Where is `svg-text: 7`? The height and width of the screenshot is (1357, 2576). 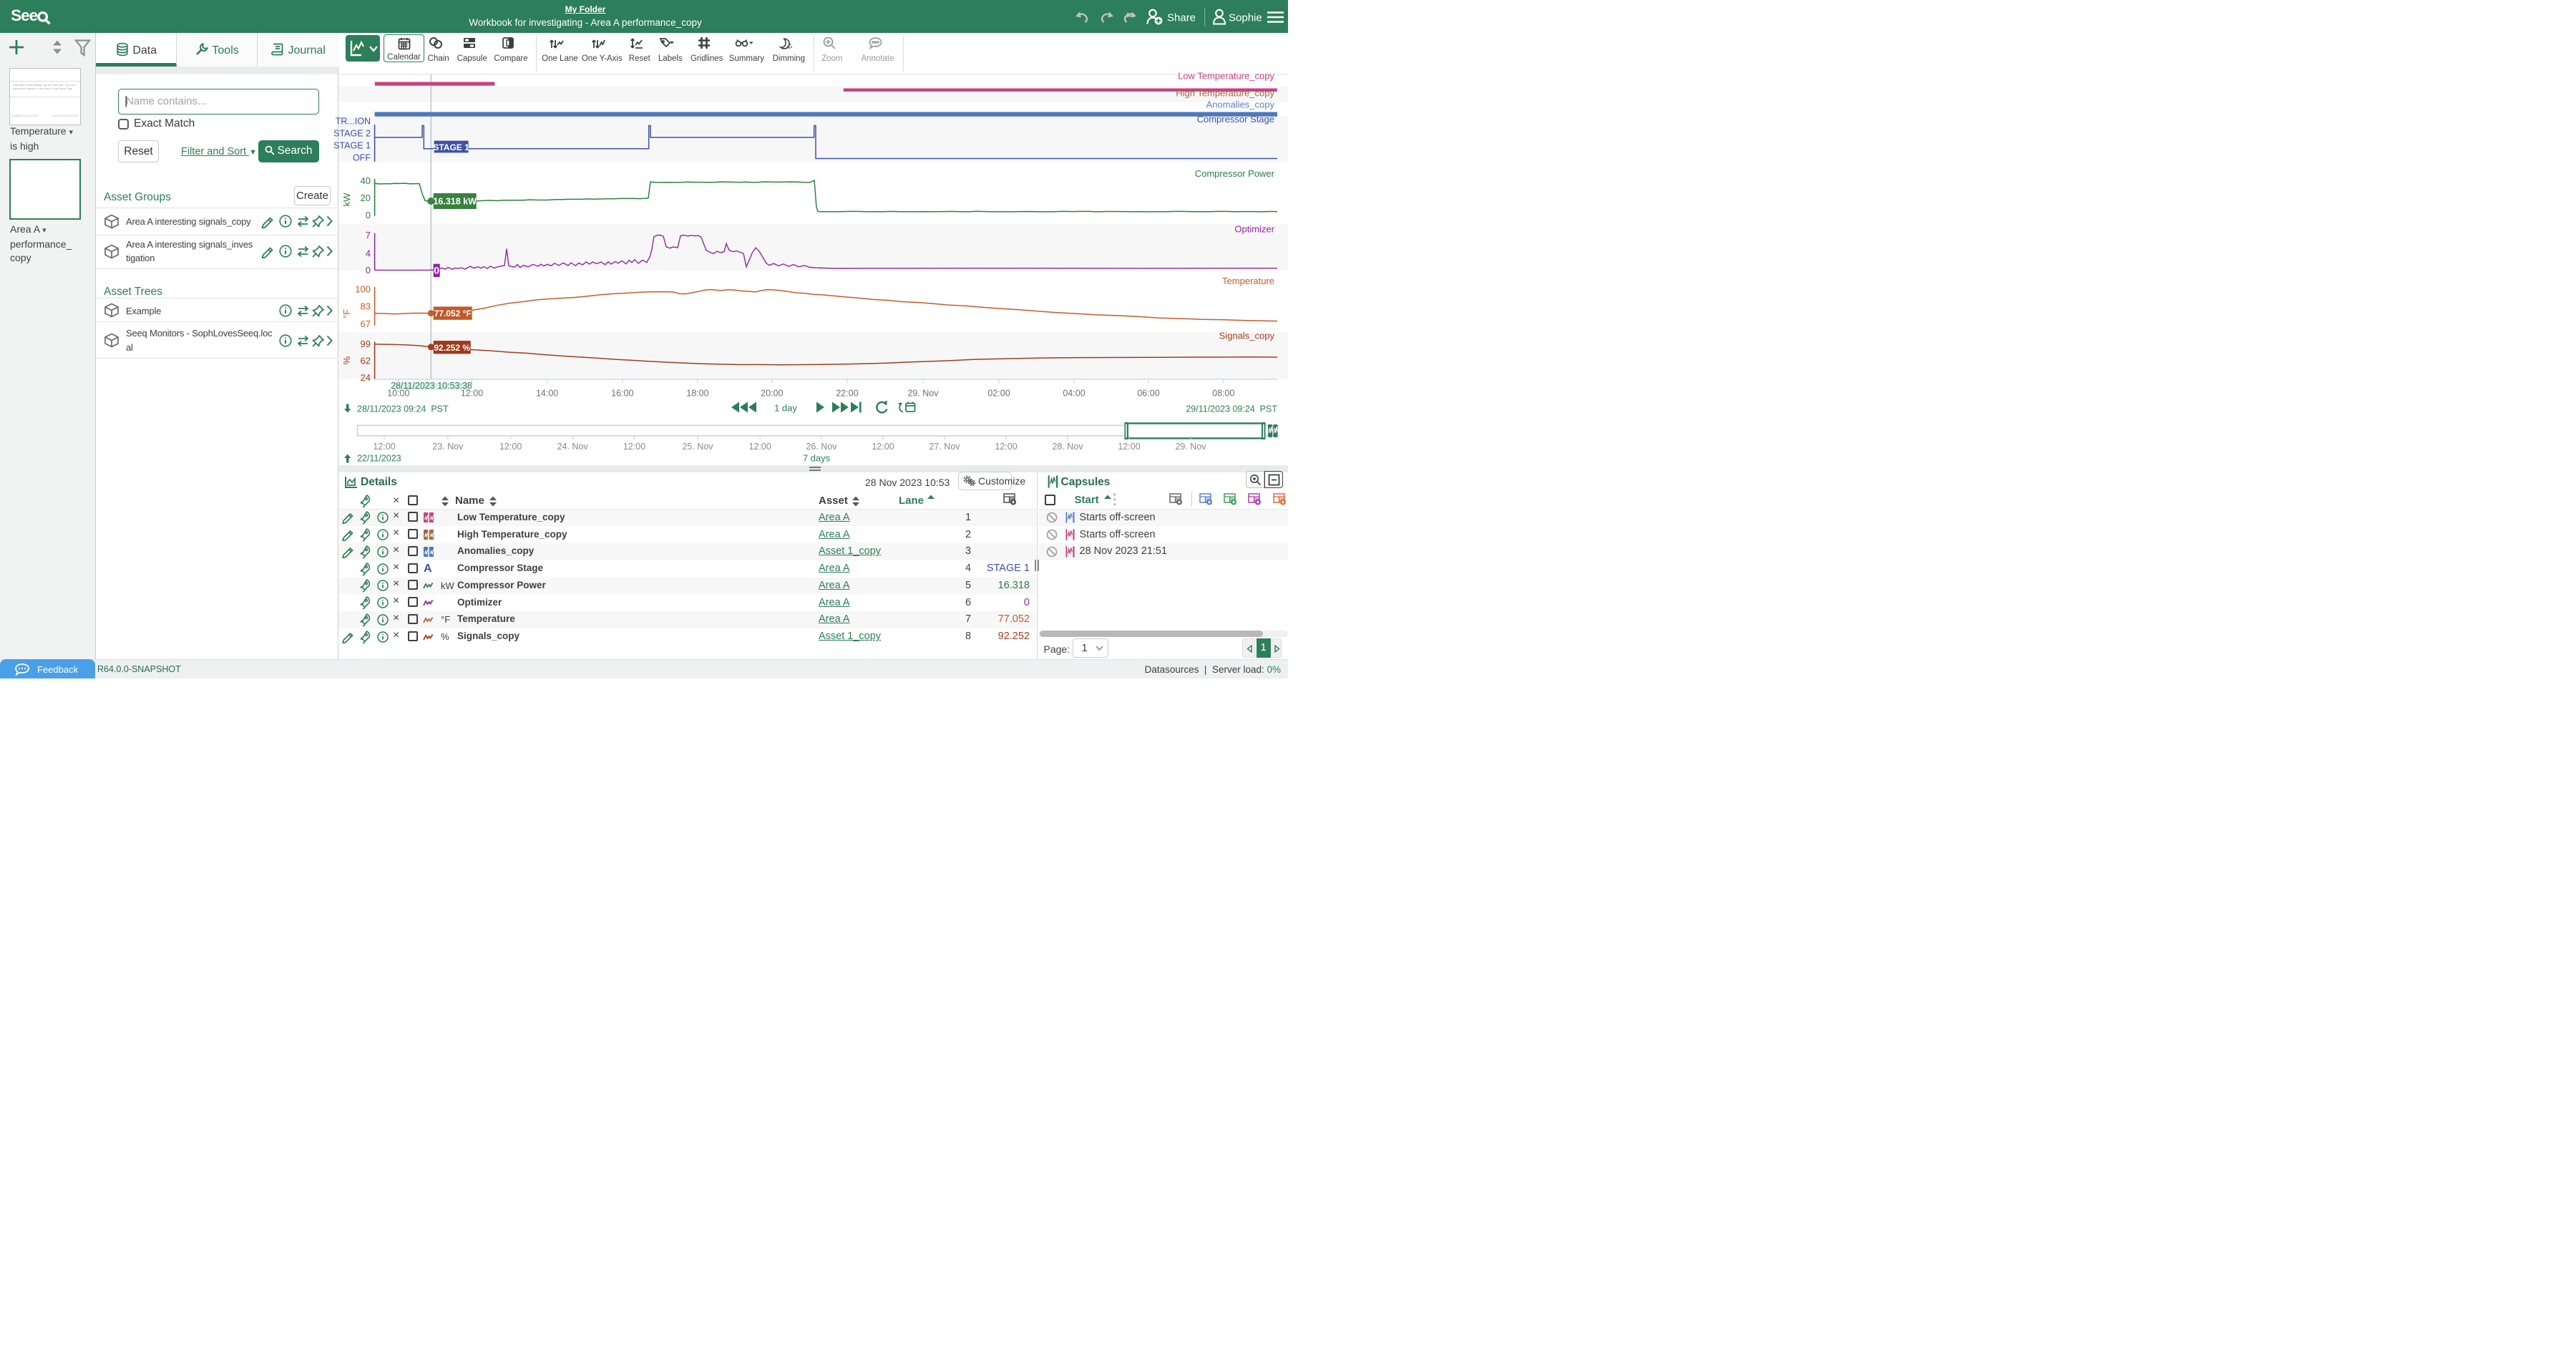 svg-text: 7 is located at coordinates (368, 235).